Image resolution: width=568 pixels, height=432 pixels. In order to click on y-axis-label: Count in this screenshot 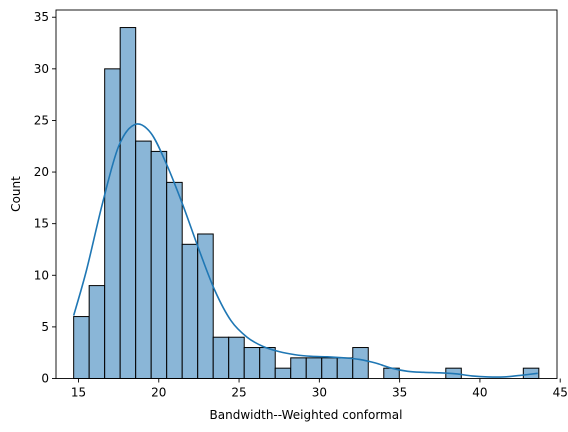, I will do `click(16, 194)`.